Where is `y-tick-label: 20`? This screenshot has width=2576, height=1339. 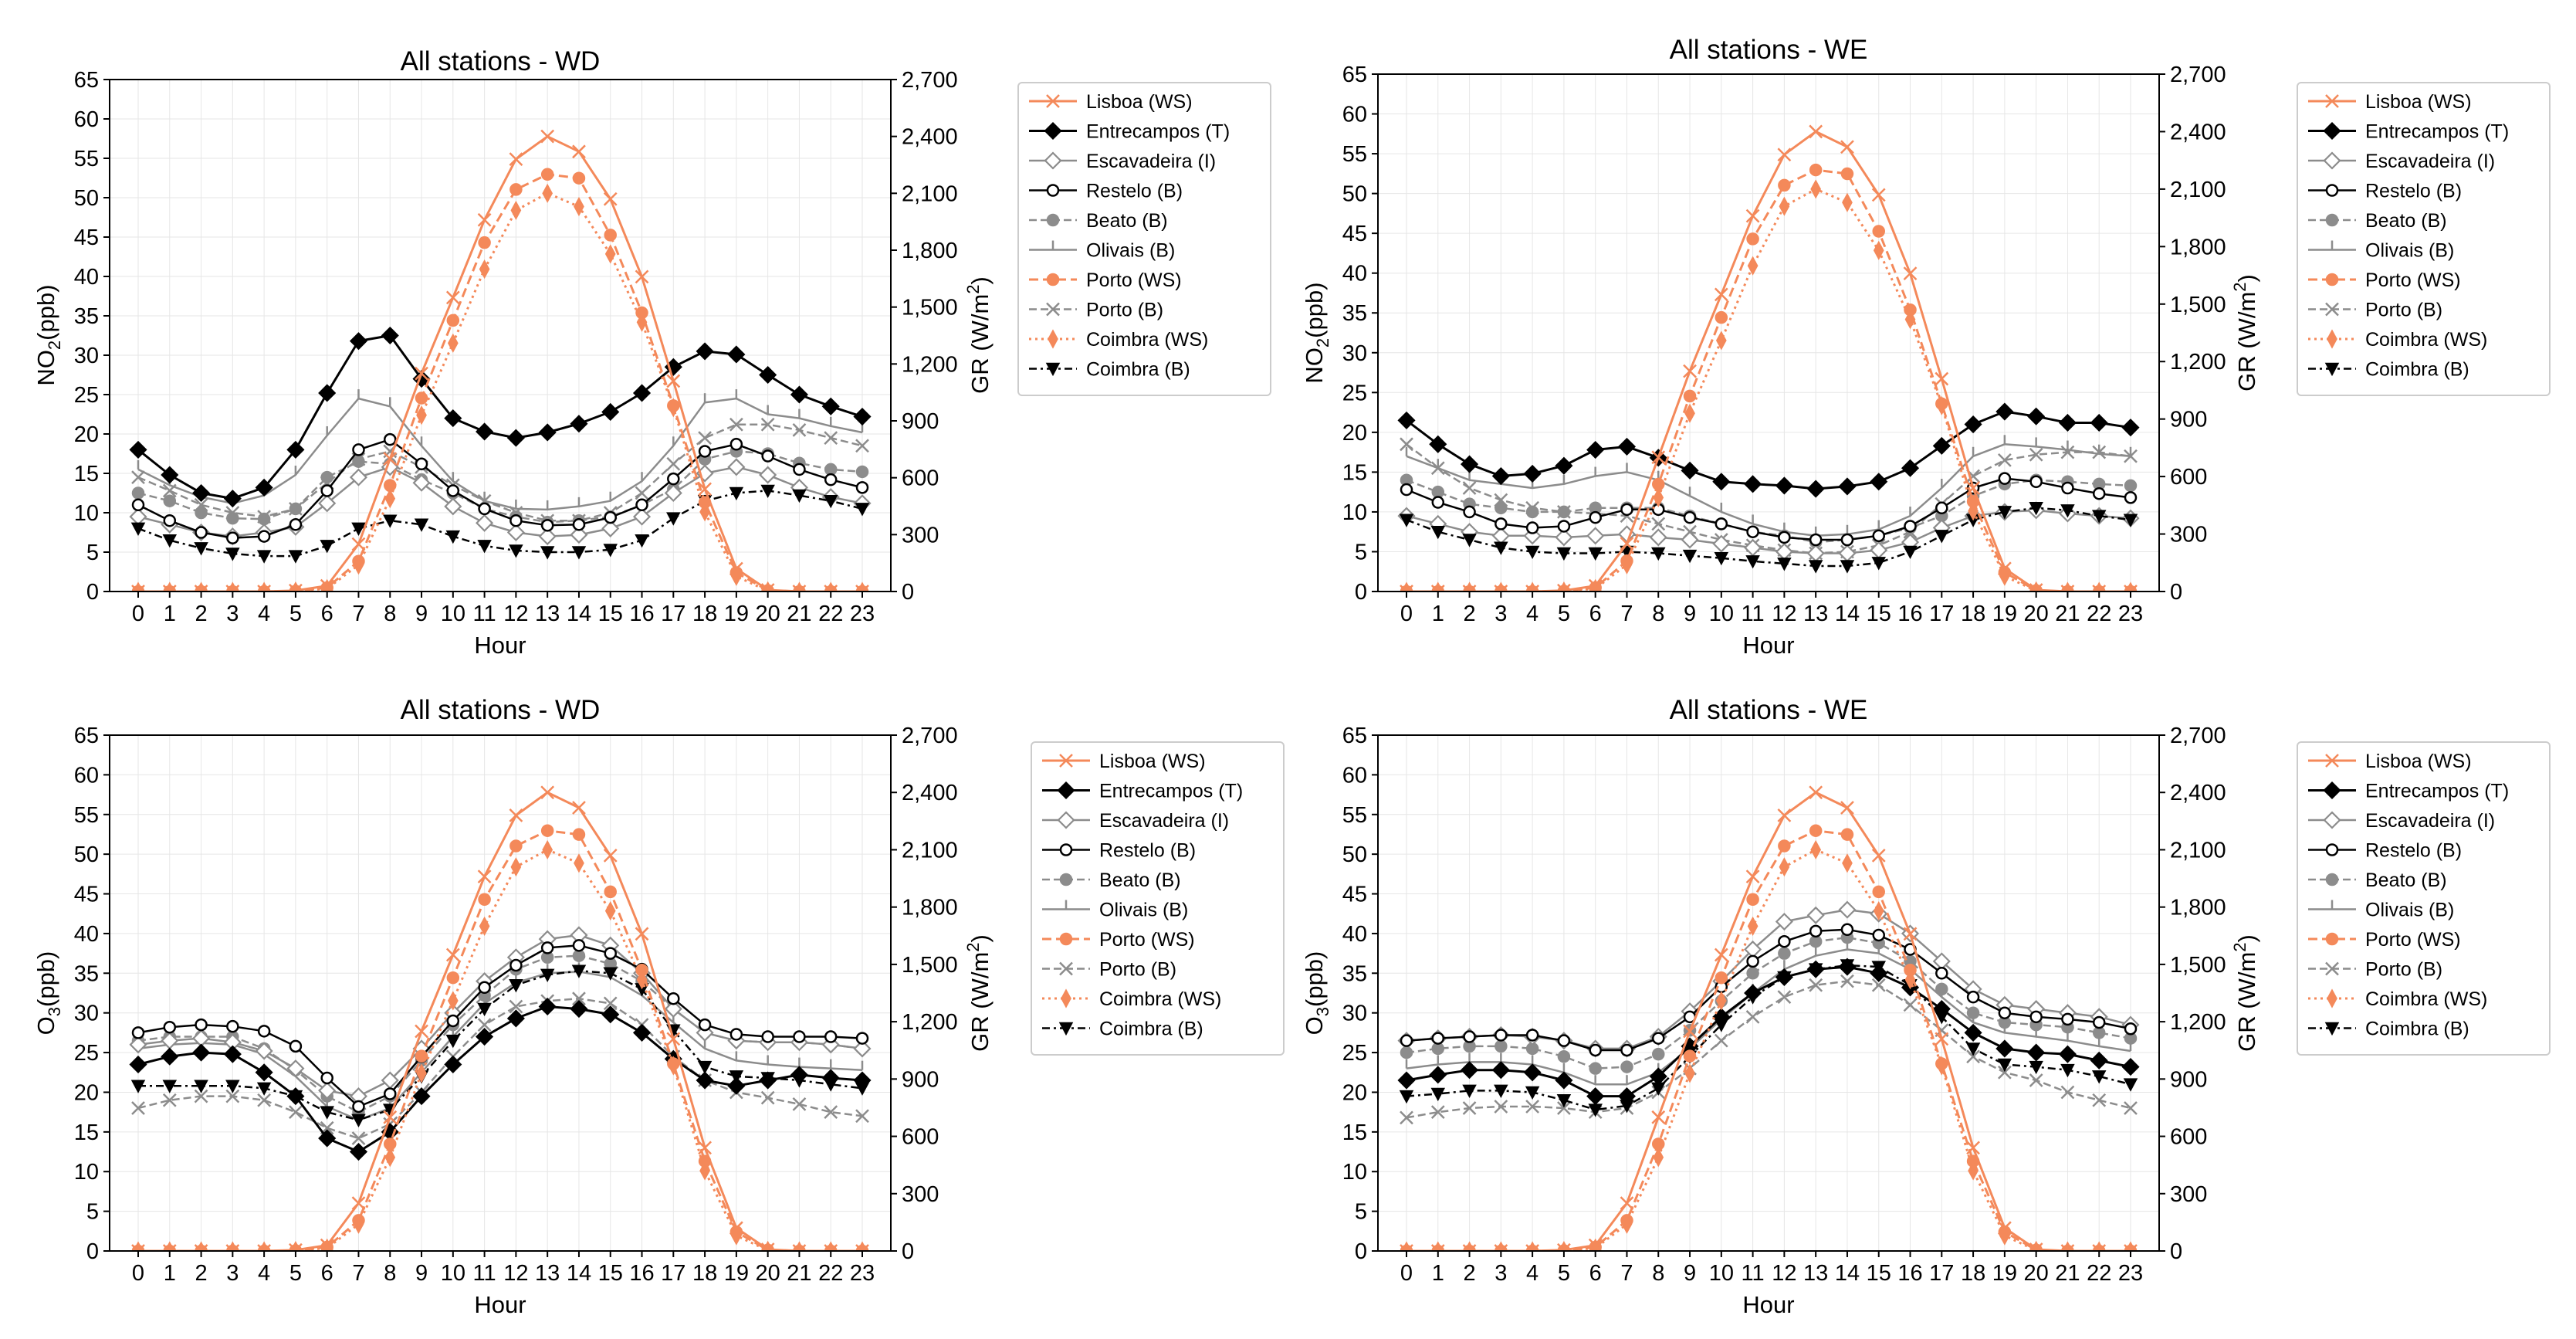
y-tick-label: 20 is located at coordinates (87, 434).